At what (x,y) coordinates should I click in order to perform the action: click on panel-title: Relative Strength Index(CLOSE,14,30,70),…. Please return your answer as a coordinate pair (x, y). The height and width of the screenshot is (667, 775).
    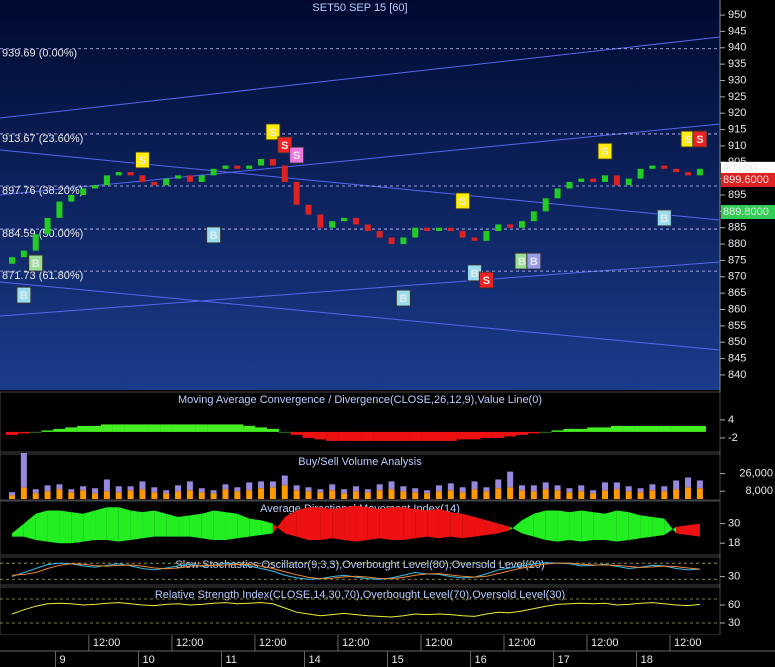
    Looking at the image, I should click on (360, 595).